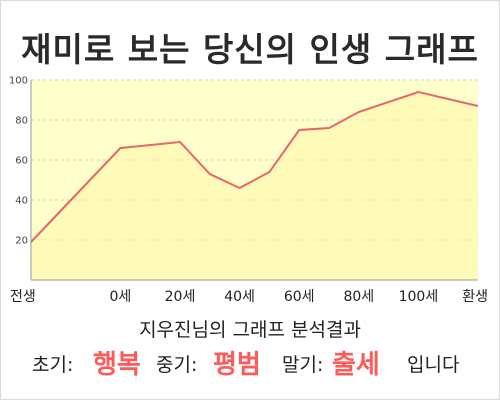 Image resolution: width=500 pixels, height=400 pixels. Describe the element at coordinates (299, 297) in the screenshot. I see `x-tick-label: 60세` at that location.